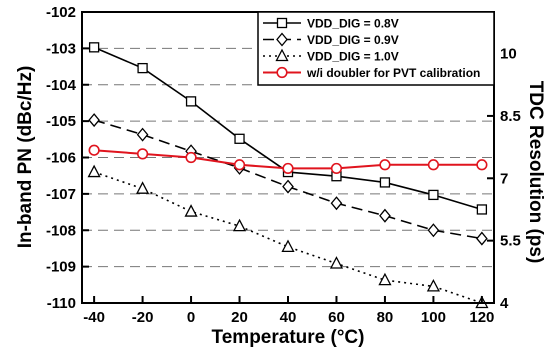 This screenshot has height=356, width=554. What do you see at coordinates (504, 303) in the screenshot?
I see `y2-tick-label: 4` at bounding box center [504, 303].